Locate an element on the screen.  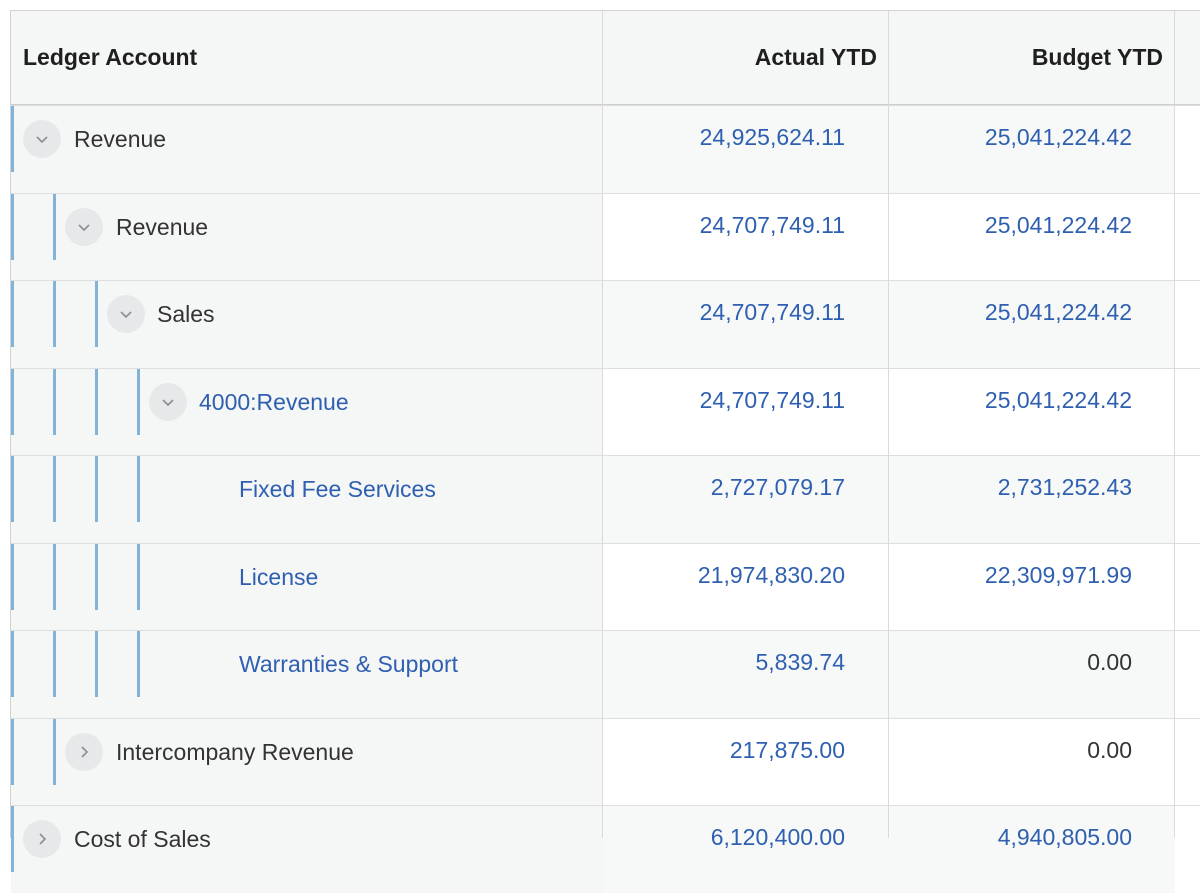
table-row: Warranties & Support 5,839.74 0.00 is located at coordinates (605, 674).